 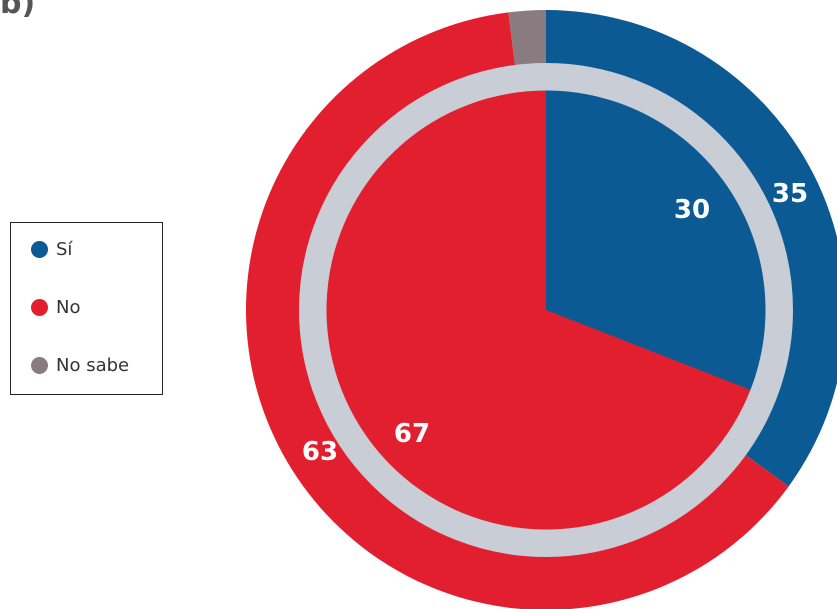 What do you see at coordinates (39, 249) in the screenshot?
I see `legend-swatch-si` at bounding box center [39, 249].